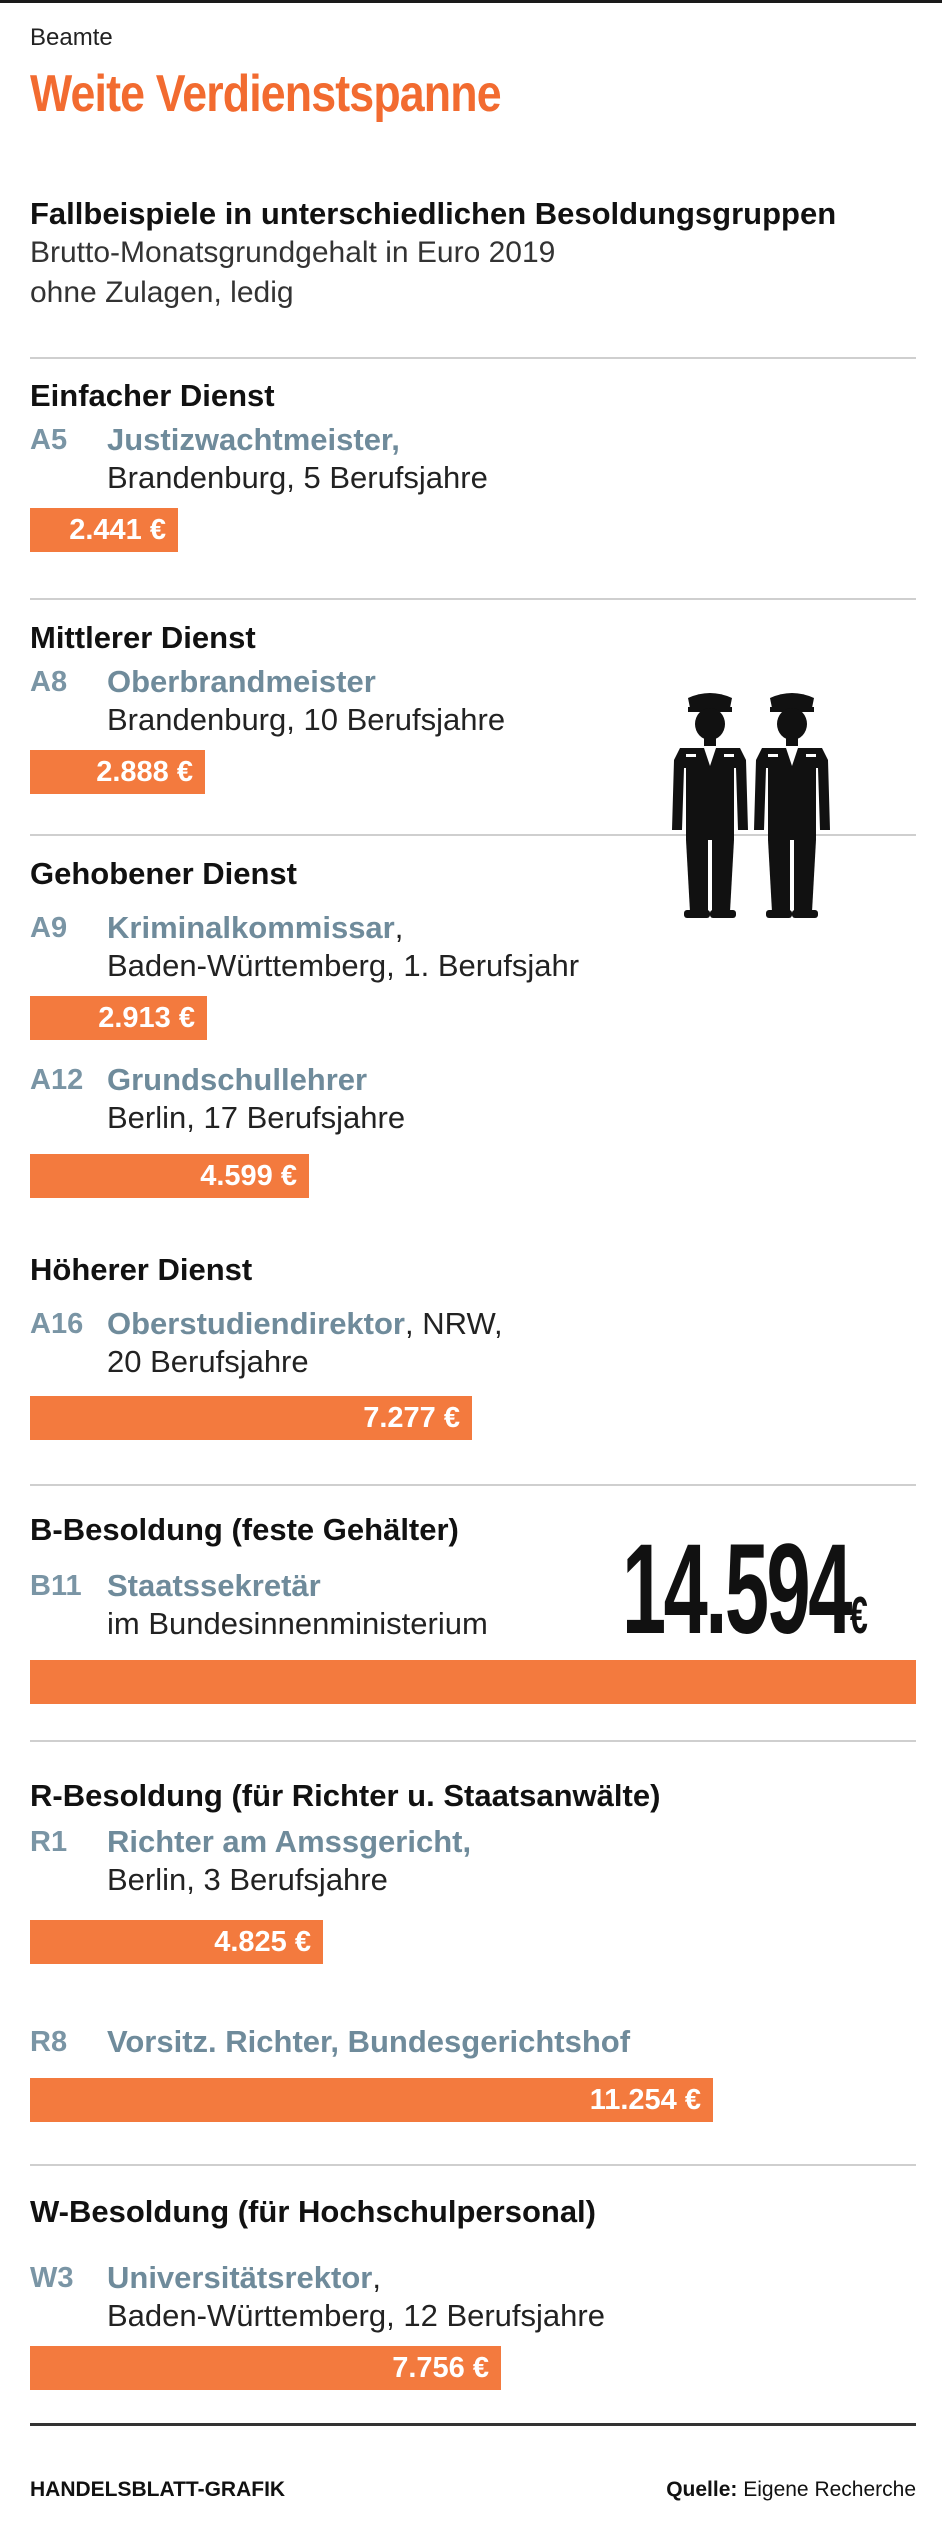  Describe the element at coordinates (411, 1418) in the screenshot. I see `salary-value-label: 7.277 €` at that location.